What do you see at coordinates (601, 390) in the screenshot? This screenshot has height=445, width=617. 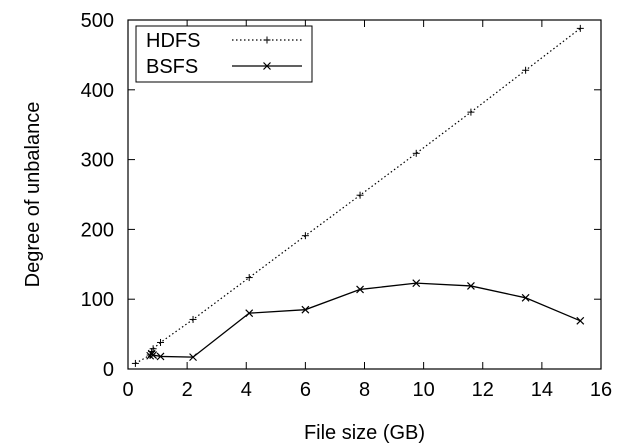 I see `x-tick-label: 16` at bounding box center [601, 390].